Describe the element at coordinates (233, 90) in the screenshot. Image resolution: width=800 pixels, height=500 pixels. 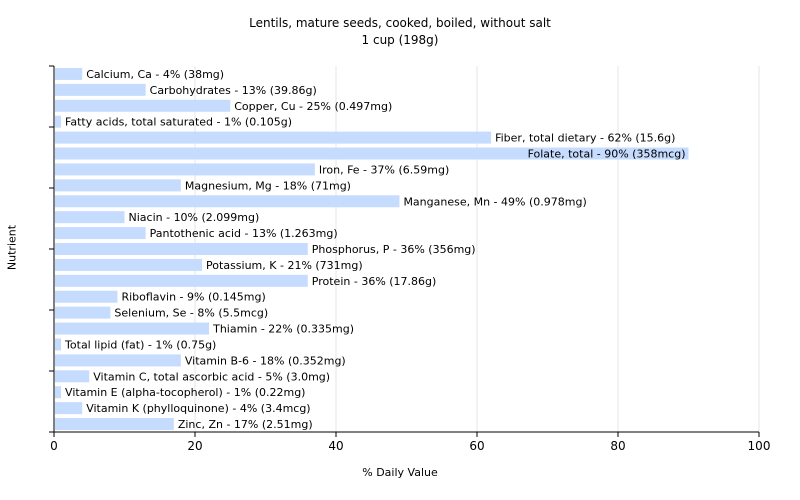
I see `bar-label: Carbohydrates - 13% (39.86g)` at that location.